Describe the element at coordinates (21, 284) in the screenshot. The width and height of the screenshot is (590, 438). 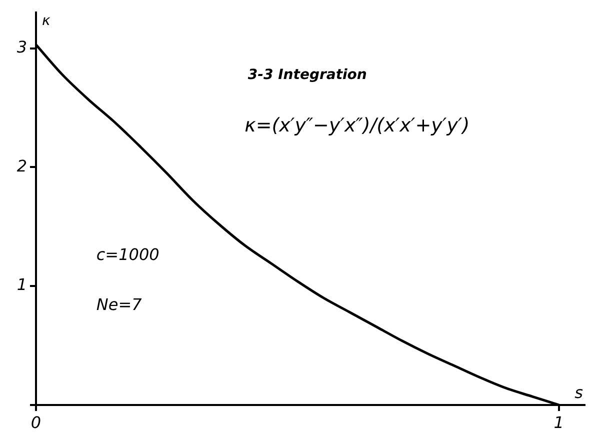
I see `y-tick-label: 1` at that location.